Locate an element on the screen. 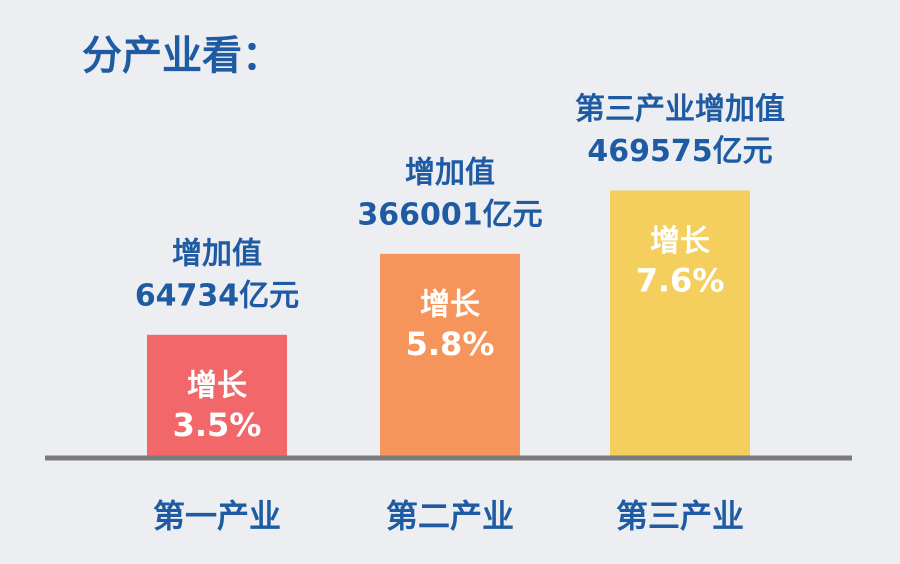  added-value-label: 469575亿元 is located at coordinates (679, 151).